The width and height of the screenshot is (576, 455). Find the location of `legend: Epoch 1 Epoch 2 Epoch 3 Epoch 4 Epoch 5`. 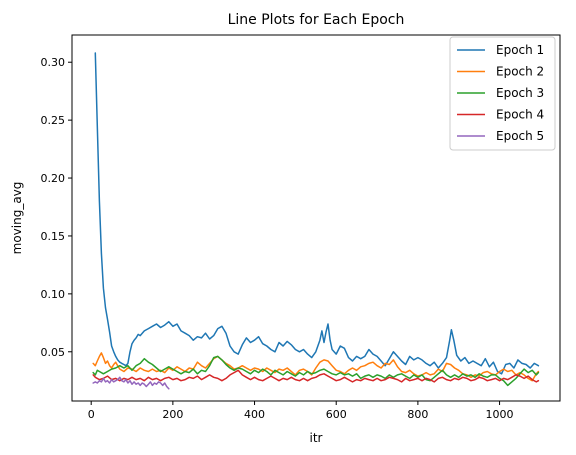

legend: Epoch 1 Epoch 2 Epoch 3 Epoch 4 Epoch 5 is located at coordinates (502, 93).